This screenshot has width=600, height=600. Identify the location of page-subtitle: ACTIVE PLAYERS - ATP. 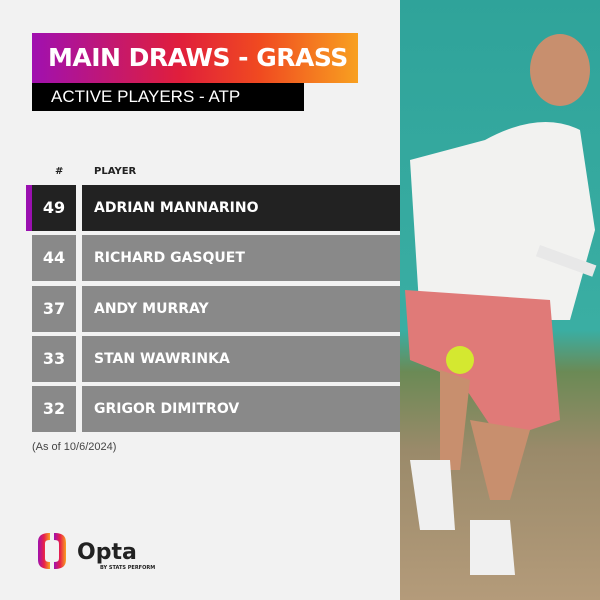
(168, 97).